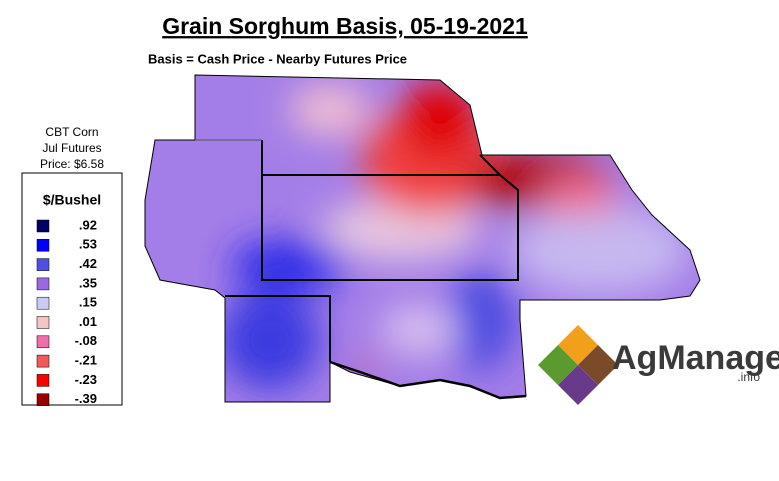 The width and height of the screenshot is (779, 481). Describe the element at coordinates (86, 340) in the screenshot. I see `legend-label: -.08` at that location.